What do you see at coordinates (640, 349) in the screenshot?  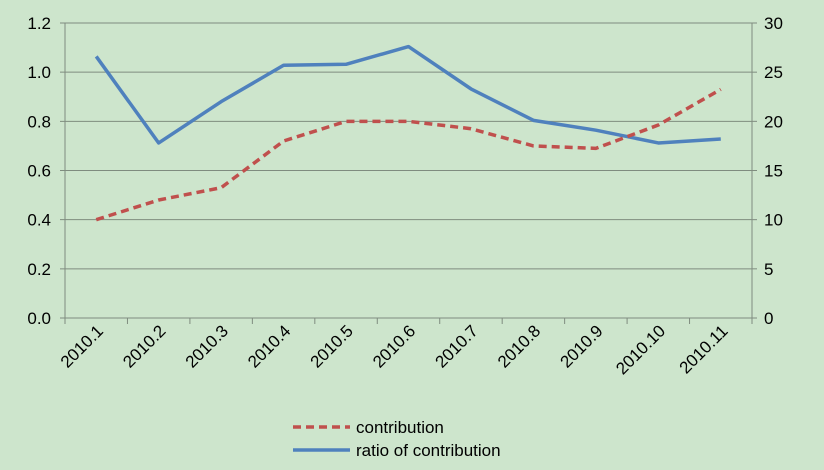 I see `x-tick-label: 2010.10` at bounding box center [640, 349].